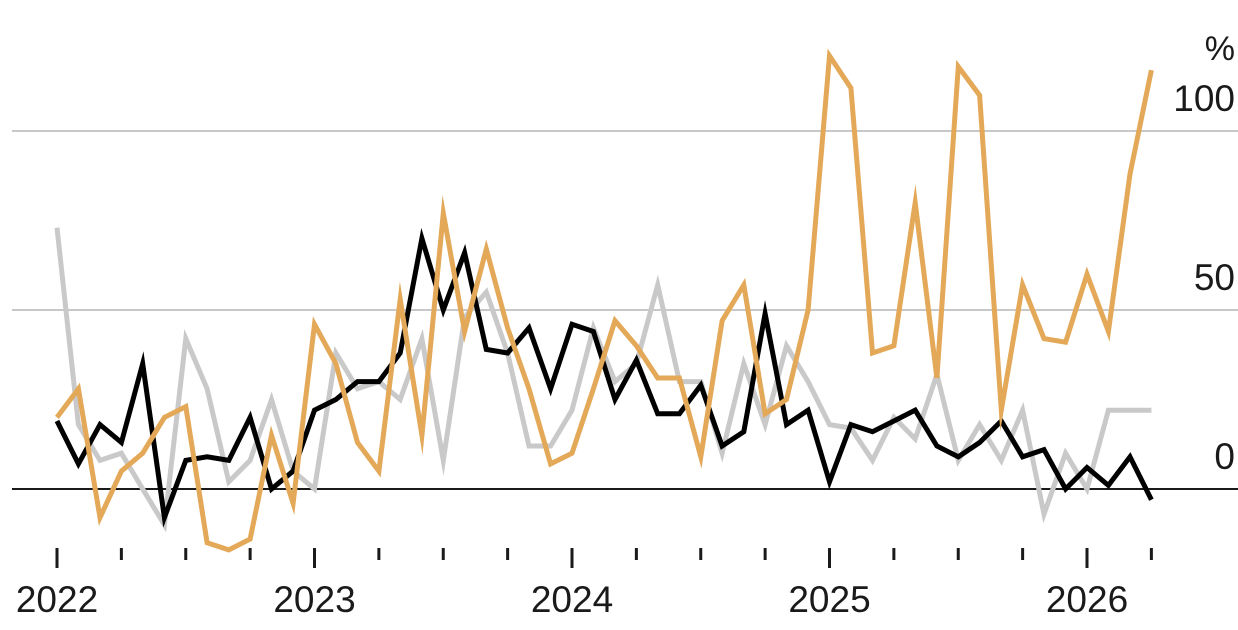 The height and width of the screenshot is (630, 1238). I want to click on x-tick-label-2024: 2024, so click(572, 599).